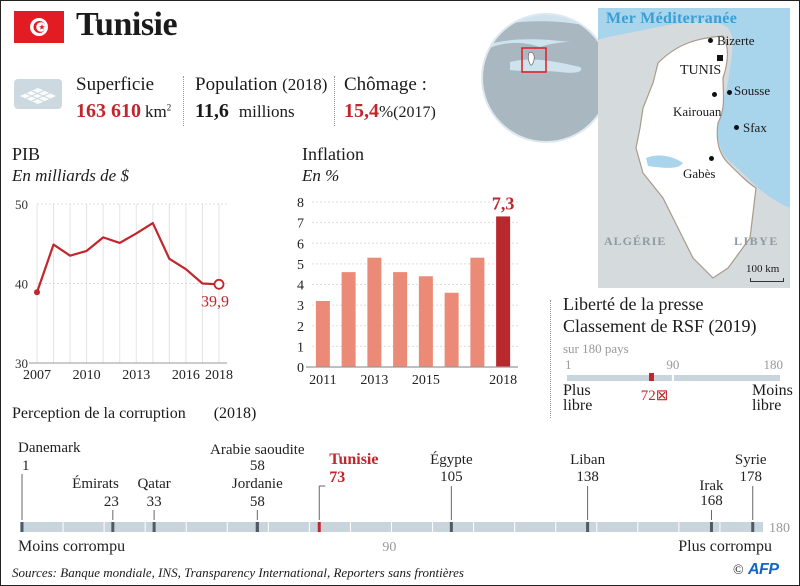 The height and width of the screenshot is (586, 800). What do you see at coordinates (235, 413) in the screenshot?
I see `corruption-year: (2018)` at bounding box center [235, 413].